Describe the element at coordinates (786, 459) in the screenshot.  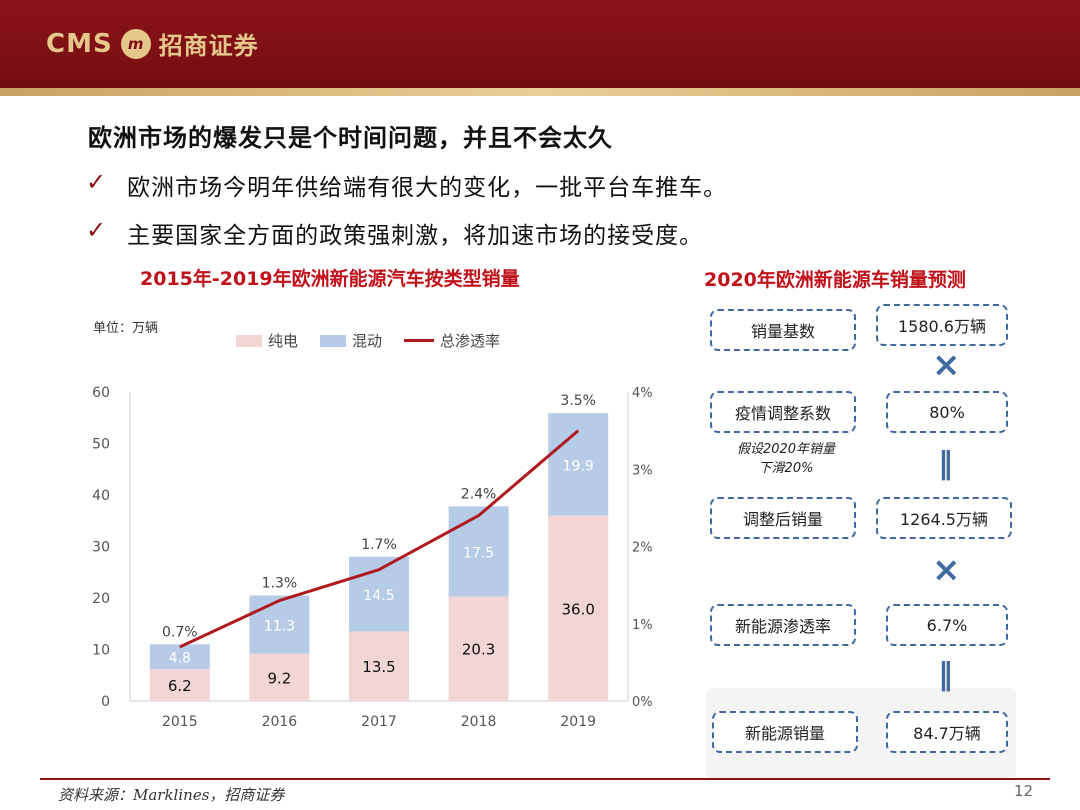
I see `forecast-note: 假设2020年销量 下滑20%` at that location.